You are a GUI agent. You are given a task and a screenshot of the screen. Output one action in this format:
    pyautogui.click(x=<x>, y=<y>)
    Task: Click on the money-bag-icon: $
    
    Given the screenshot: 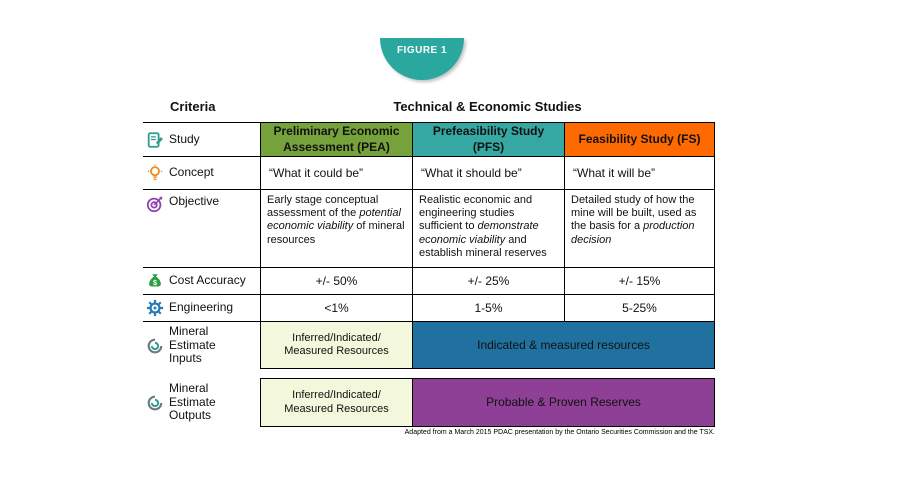 What is the action you would take?
    pyautogui.click(x=155, y=281)
    